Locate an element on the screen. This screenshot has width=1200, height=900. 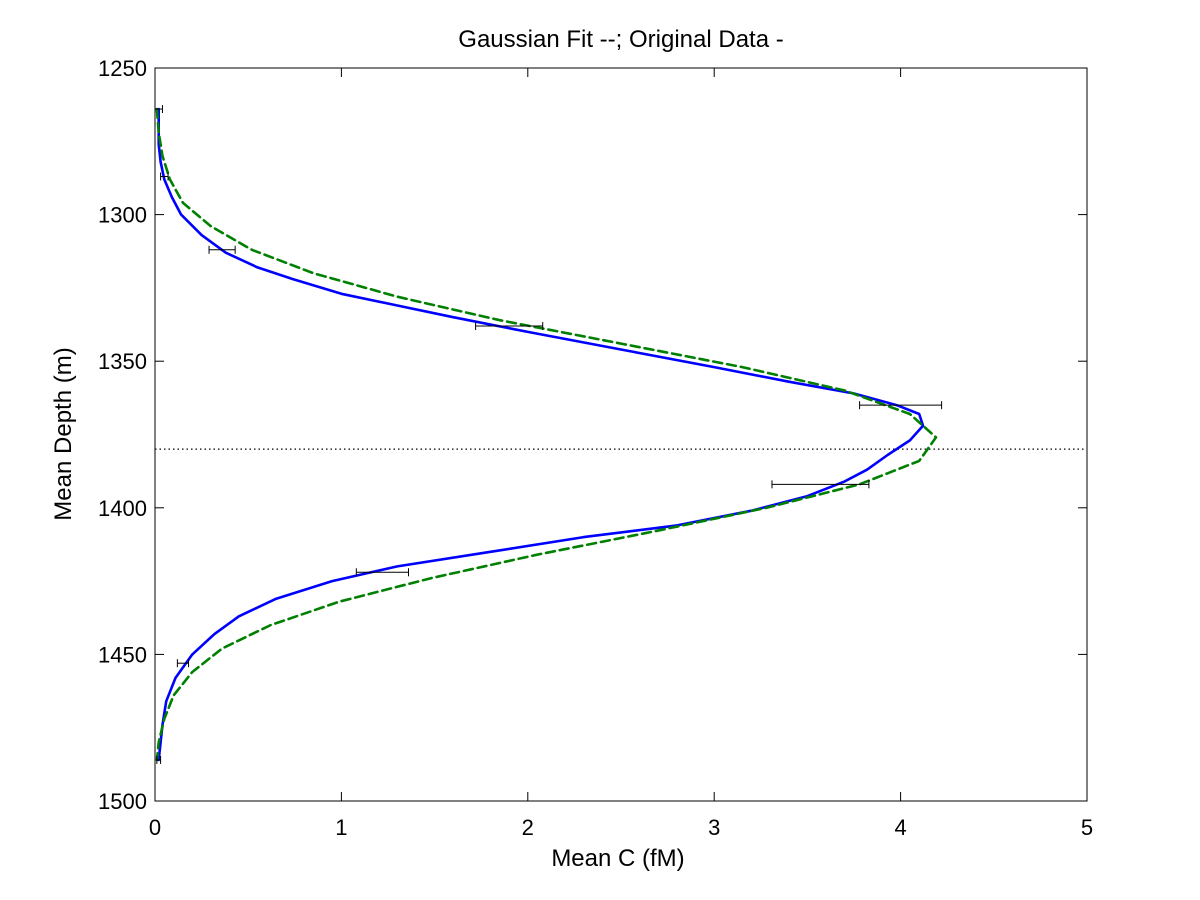
y-tick-label: 1350 is located at coordinates (122, 361).